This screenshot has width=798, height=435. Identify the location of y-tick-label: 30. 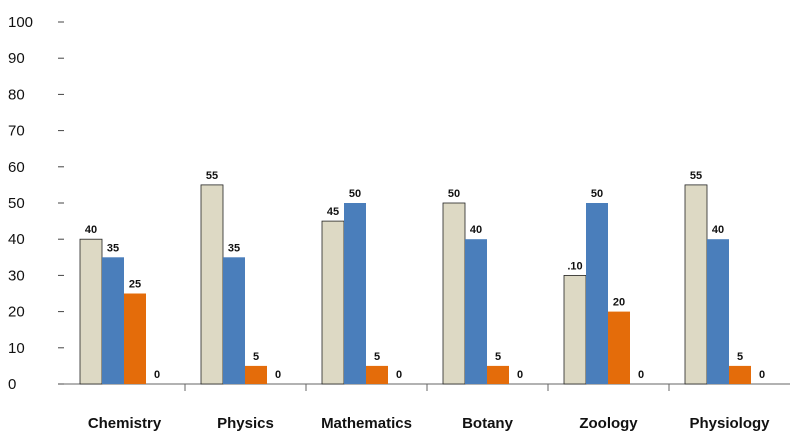
(16, 275).